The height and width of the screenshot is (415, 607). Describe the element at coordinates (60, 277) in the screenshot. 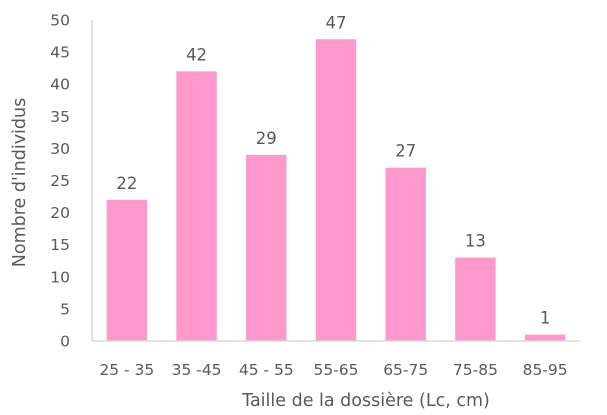

I see `y-tick-label: 10` at that location.